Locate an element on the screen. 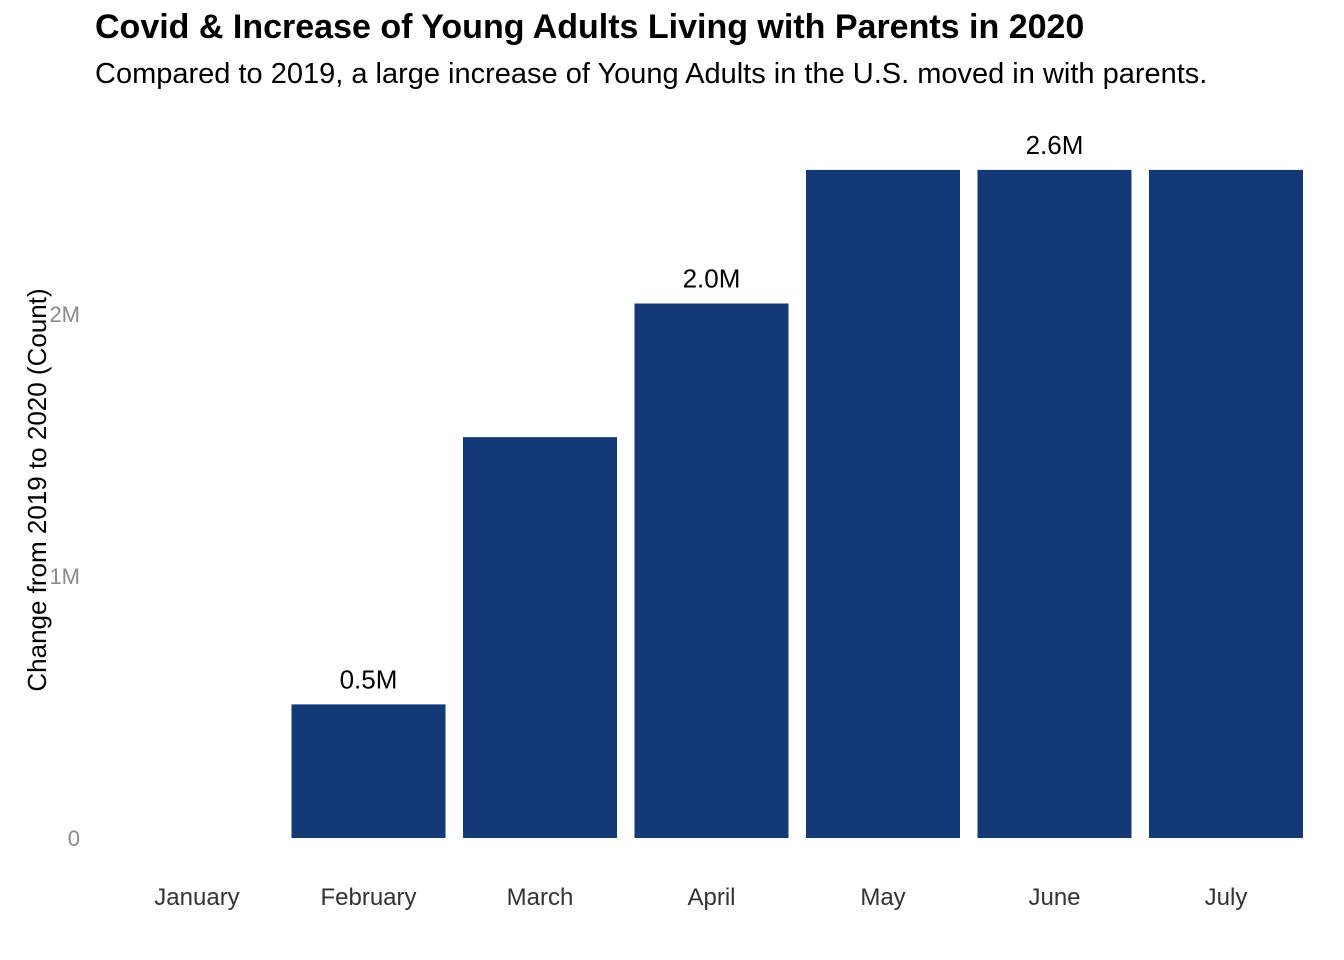 This screenshot has height=960, width=1344. x-axis-ticks: January February March April May June July is located at coordinates (700, 897).